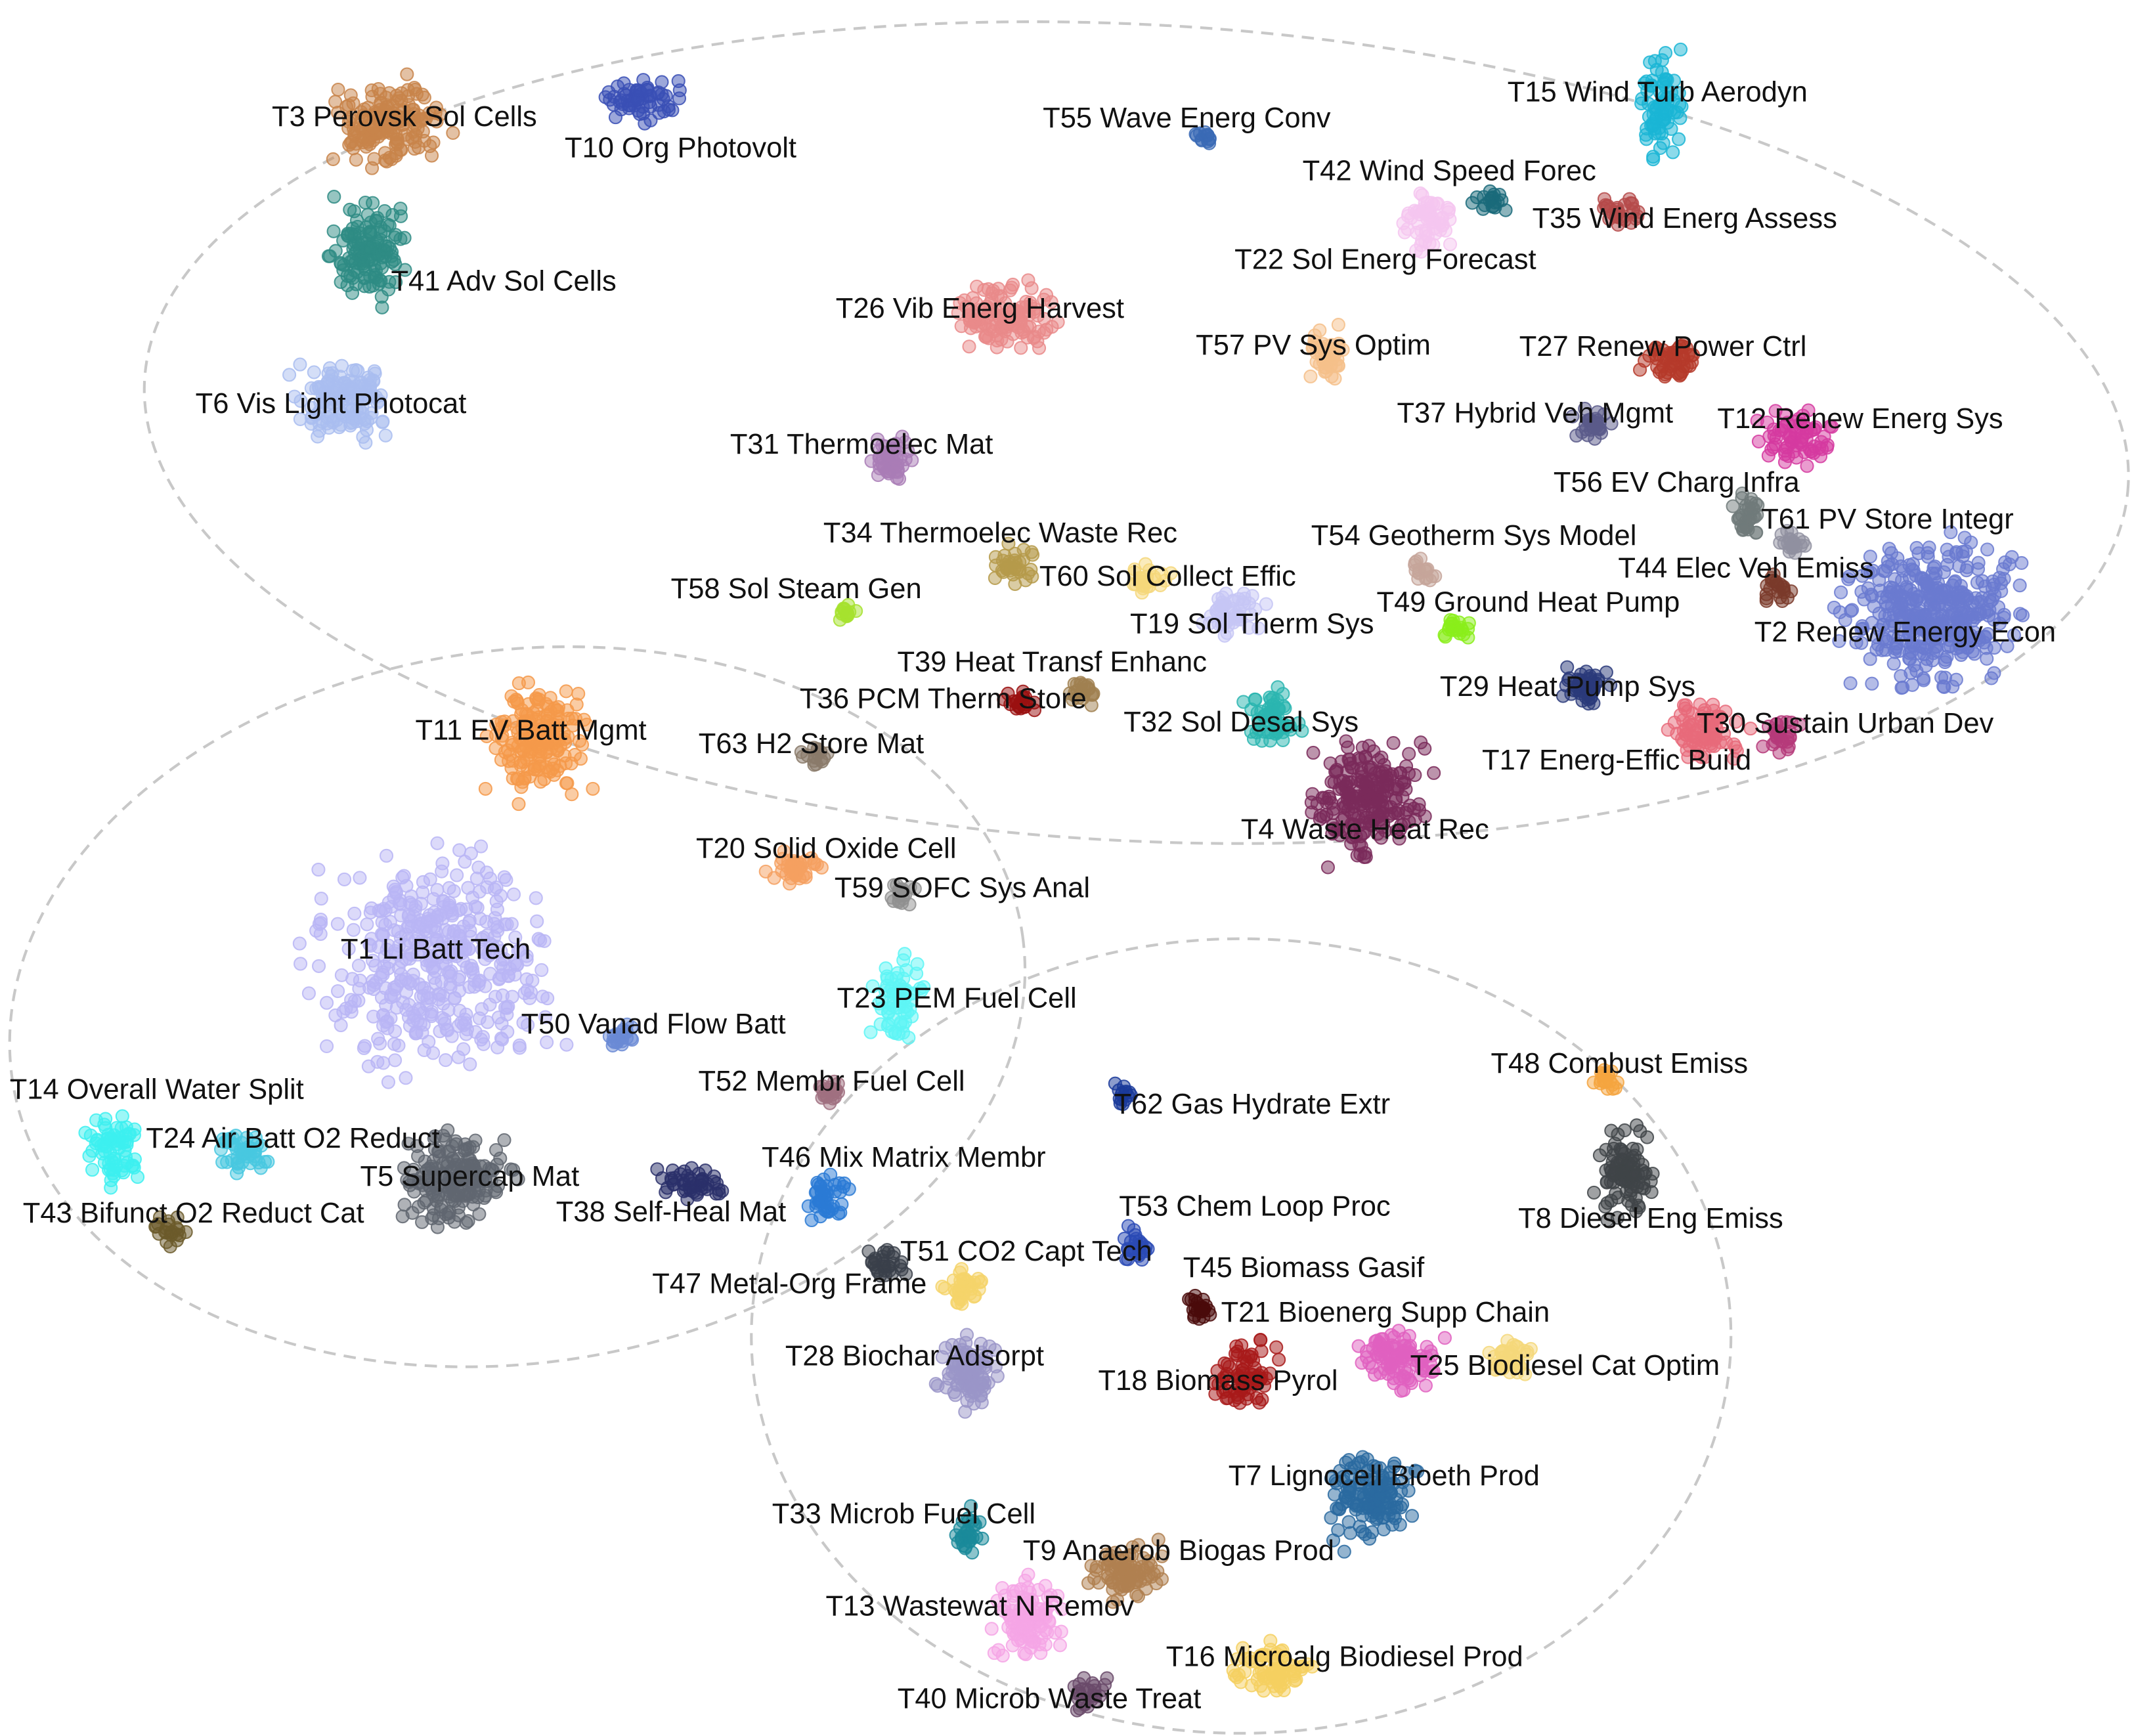 The image size is (2134, 1736). Describe the element at coordinates (1658, 92) in the screenshot. I see `topic-label: T15 Wind Turb Aerodyn` at that location.